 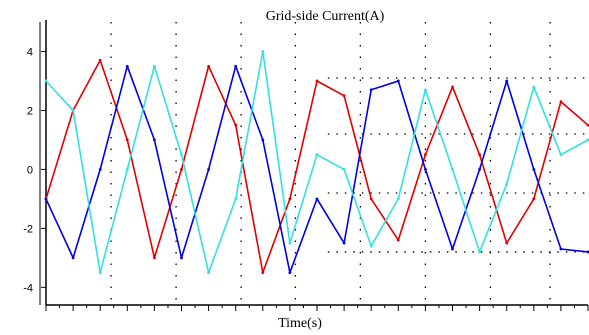 I want to click on y-tick-label-3: -2, so click(x=28, y=229).